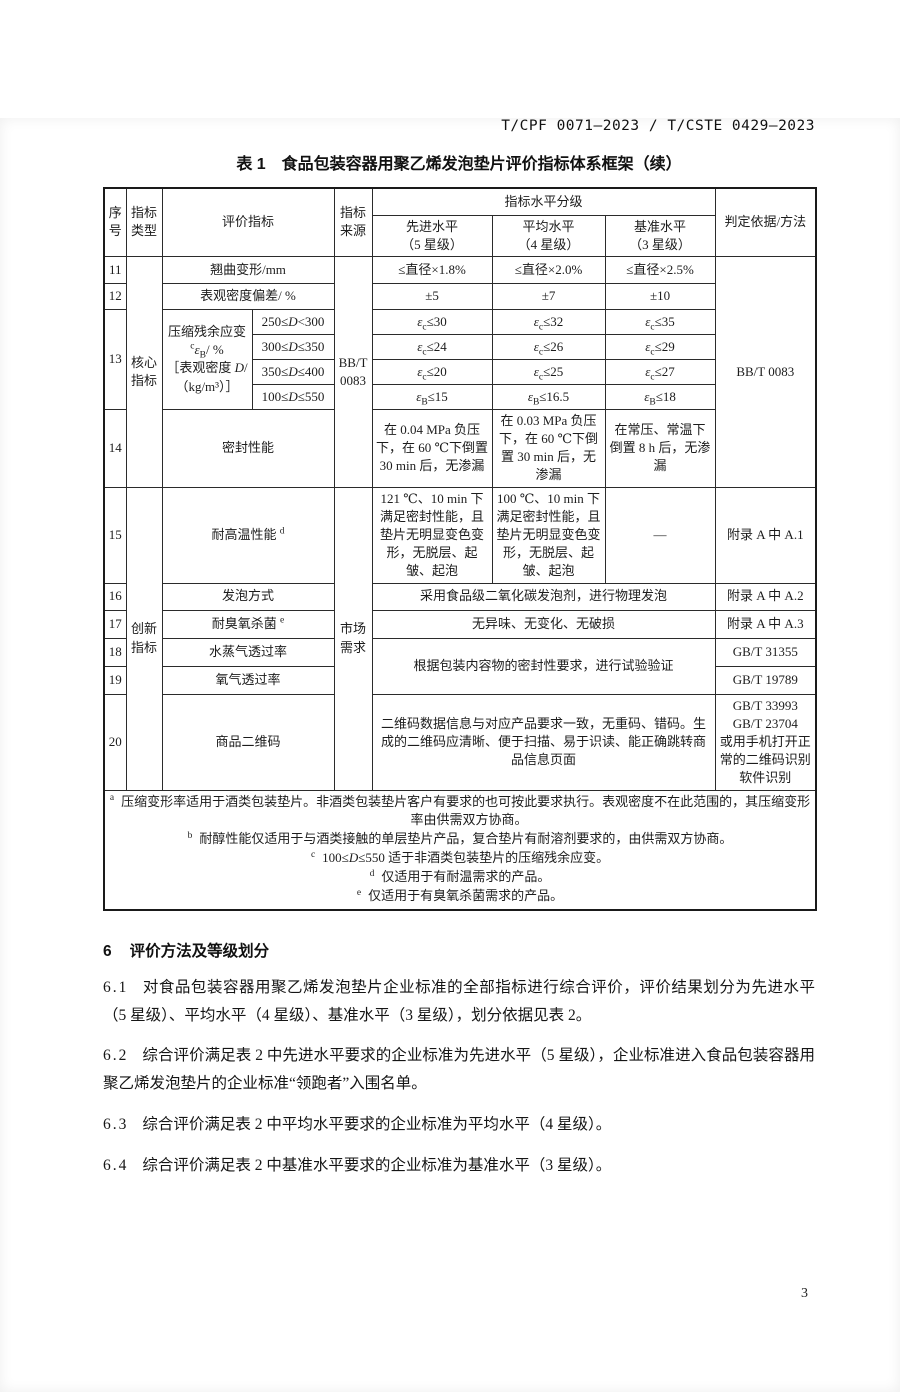  Describe the element at coordinates (115, 742) in the screenshot. I see `cell-seq: 20` at that location.